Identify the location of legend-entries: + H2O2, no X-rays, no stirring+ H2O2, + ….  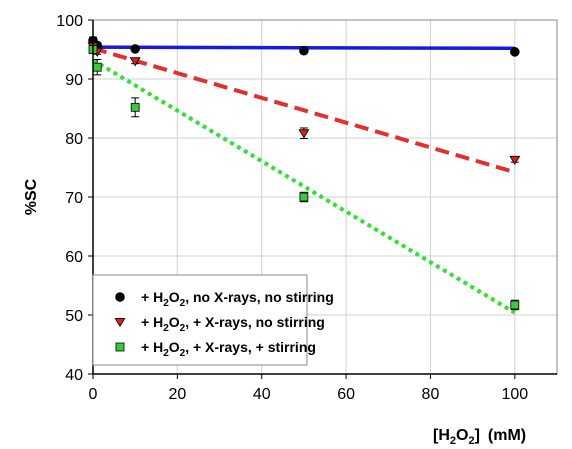
(224, 324).